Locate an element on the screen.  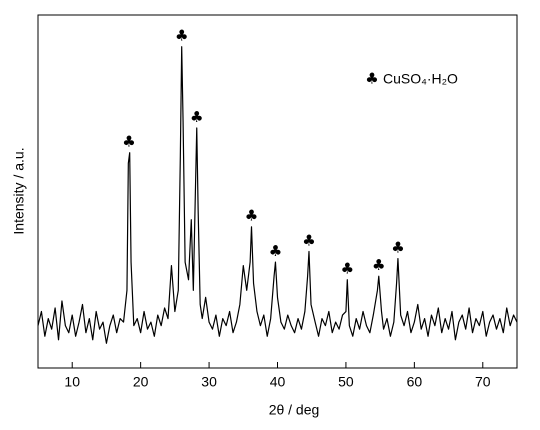
x-tick-label: 10 is located at coordinates (72, 382).